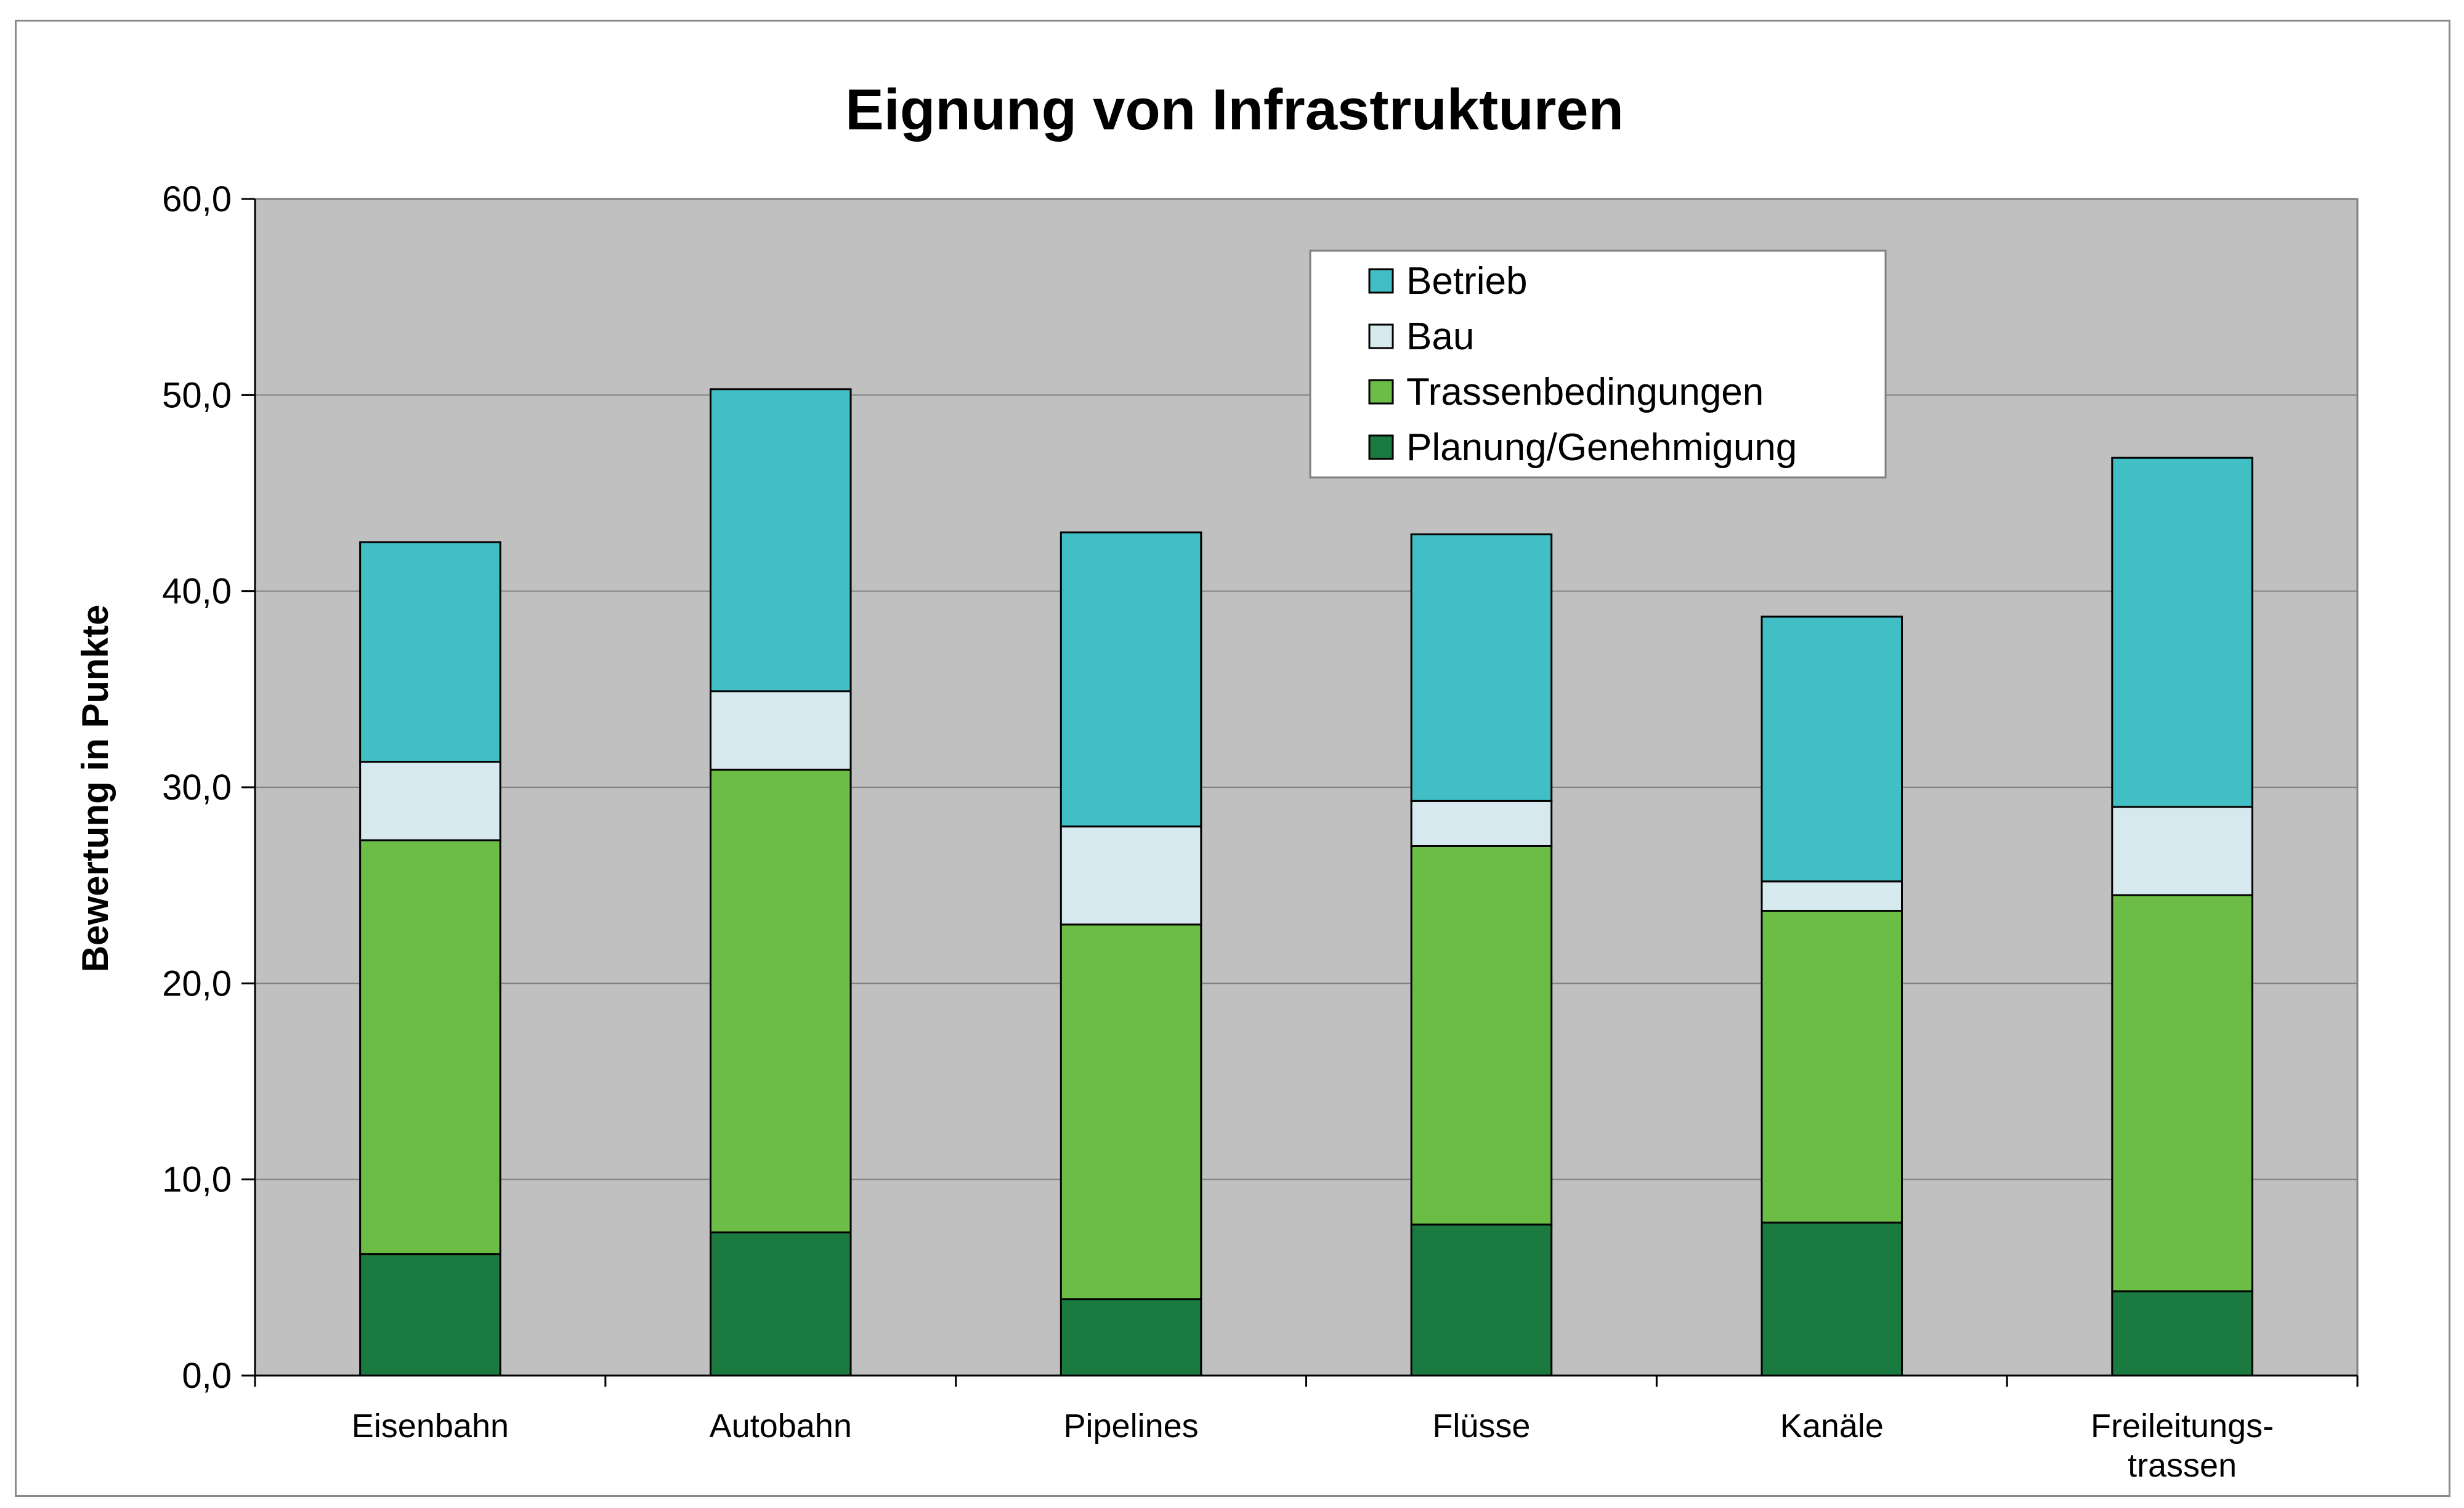 Image resolution: width=2464 pixels, height=1508 pixels. Describe the element at coordinates (95, 789) in the screenshot. I see `y-axis-label: Bewertung in Punkte` at that location.